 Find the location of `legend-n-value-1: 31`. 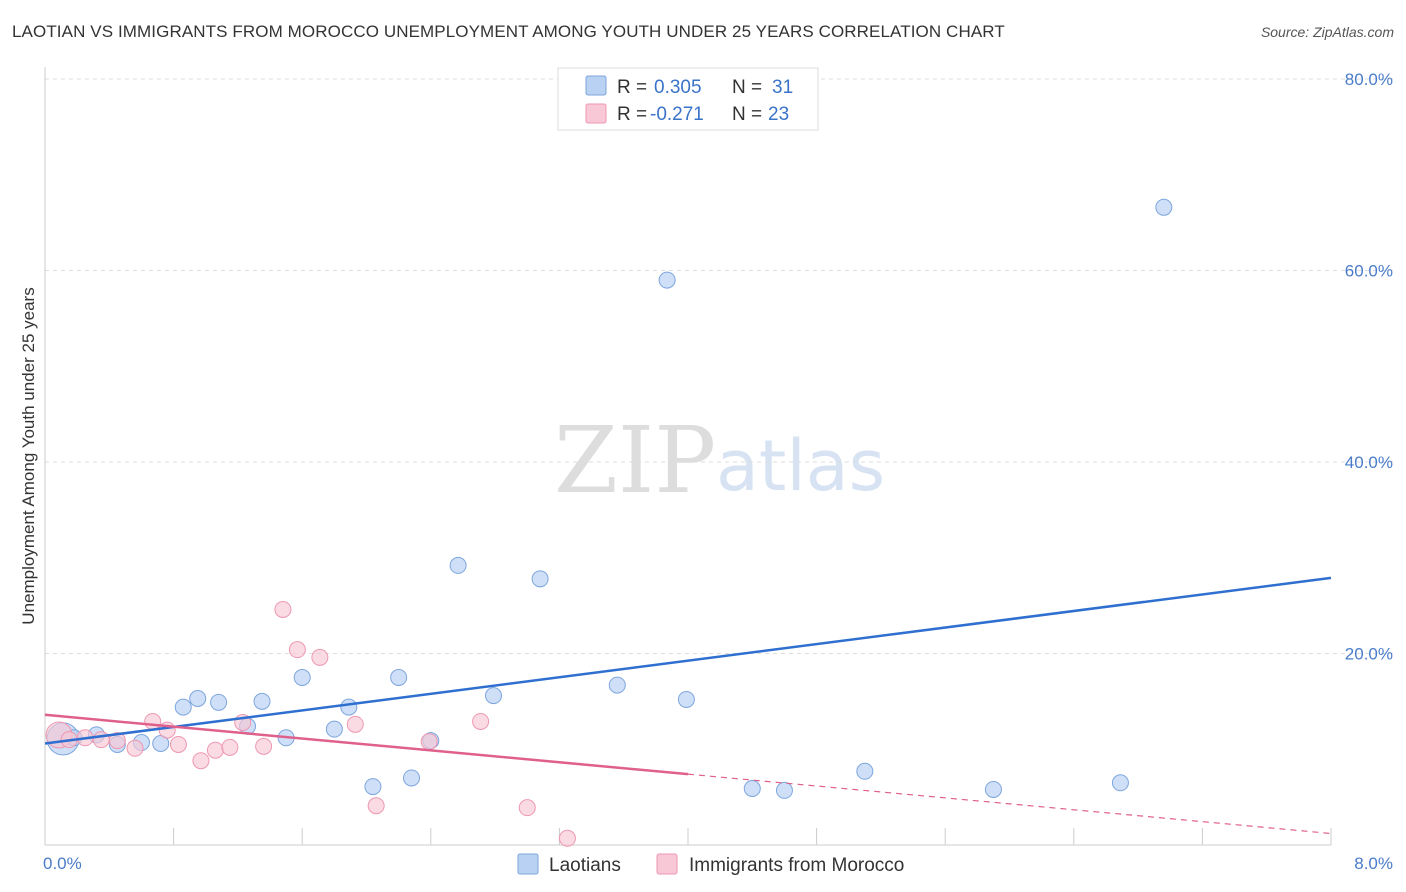

legend-n-value-1: 31 is located at coordinates (782, 87).